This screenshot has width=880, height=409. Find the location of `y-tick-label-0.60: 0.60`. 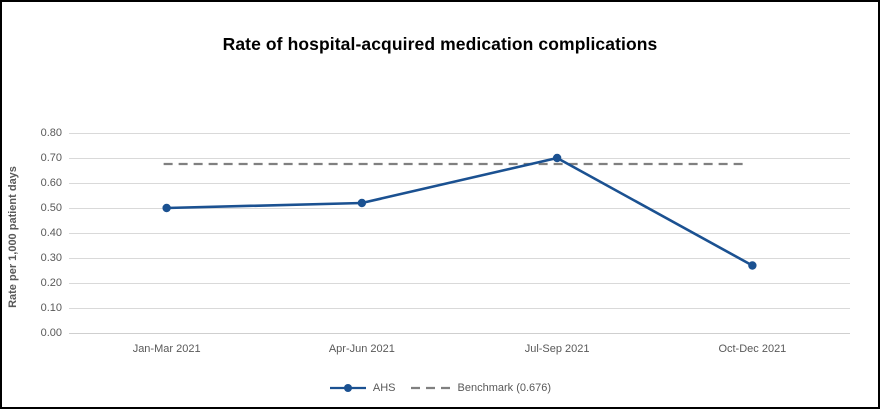

y-tick-label-0.60: 0.60 is located at coordinates (51, 182).